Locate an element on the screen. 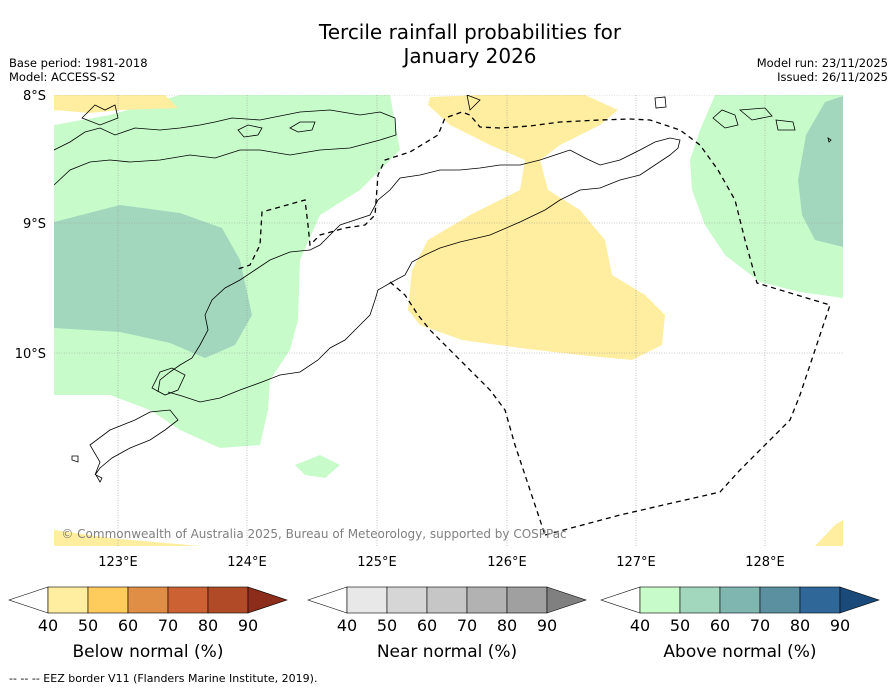  meta-right: Model run: 23/11/2025 Issued: 26/11/2025 is located at coordinates (822, 70).